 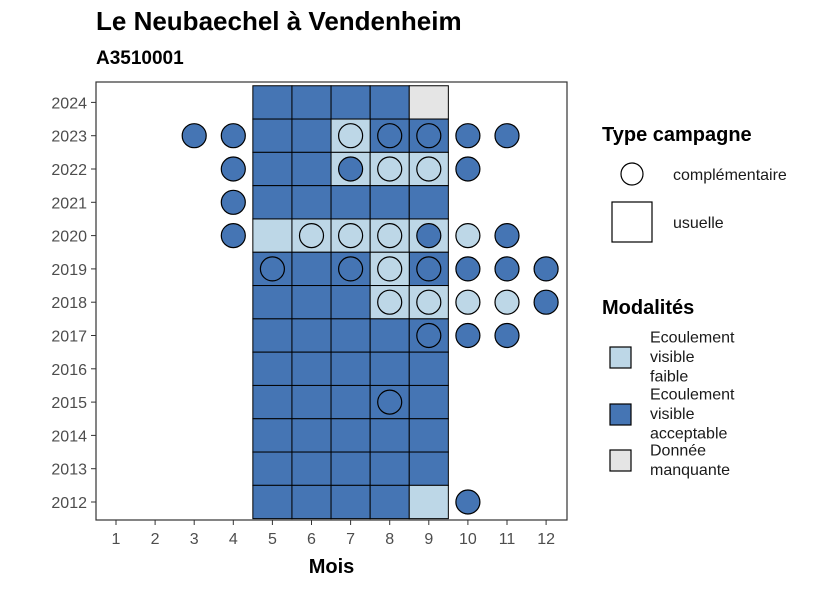 What do you see at coordinates (692, 358) in the screenshot?
I see `legend-modalite-label: Ecoulement visible faible` at bounding box center [692, 358].